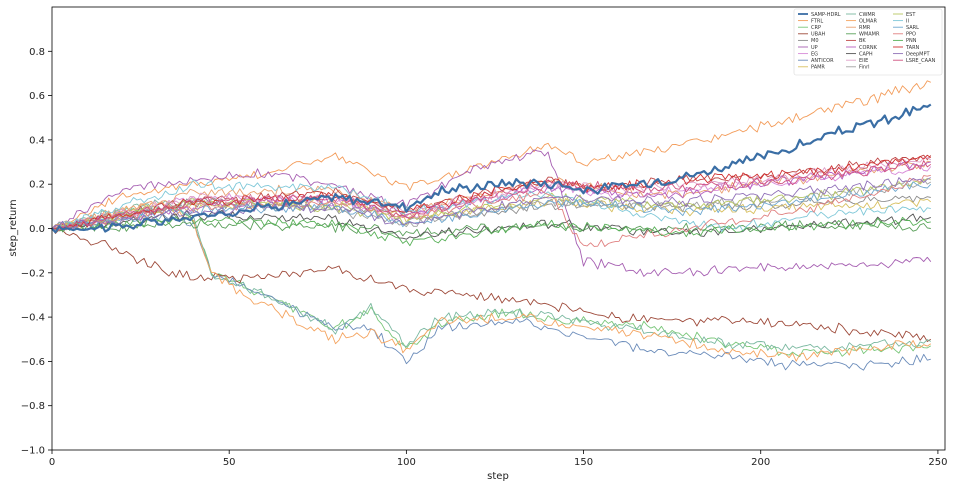 The height and width of the screenshot is (488, 955). What do you see at coordinates (37, 140) in the screenshot?
I see `y-tick-label: 0.4` at bounding box center [37, 140].